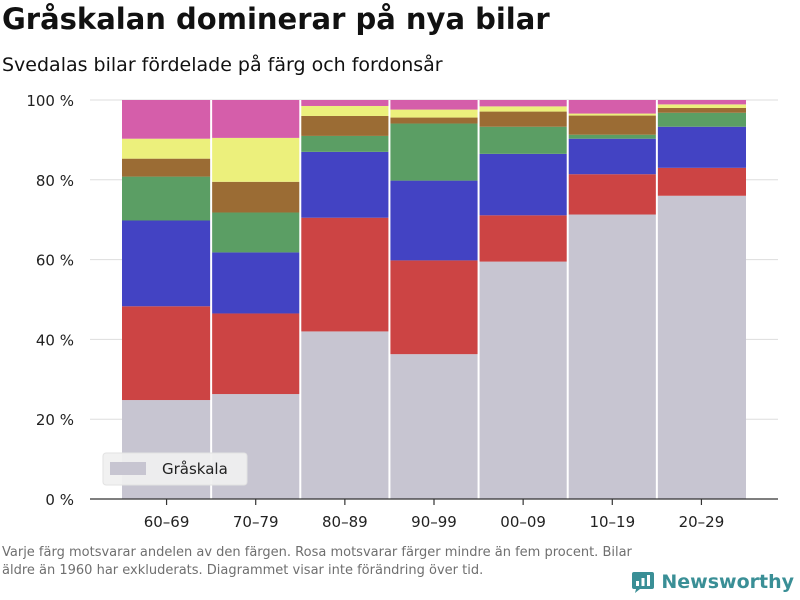 Image resolution: width=800 pixels, height=600 pixels. Describe the element at coordinates (128, 468) in the screenshot. I see `legend-swatch` at that location.